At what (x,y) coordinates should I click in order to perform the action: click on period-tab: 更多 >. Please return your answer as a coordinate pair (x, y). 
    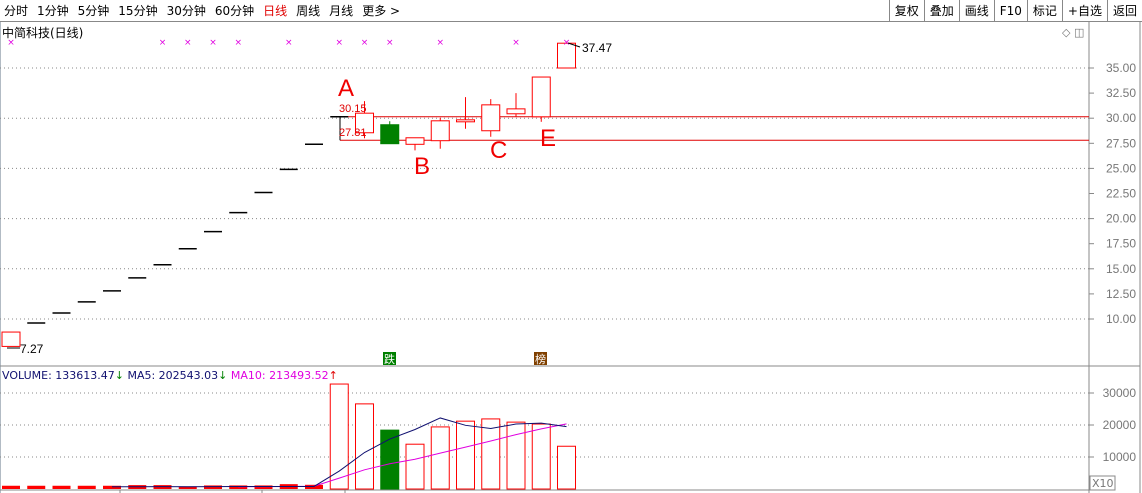
    Looking at the image, I should click on (381, 11).